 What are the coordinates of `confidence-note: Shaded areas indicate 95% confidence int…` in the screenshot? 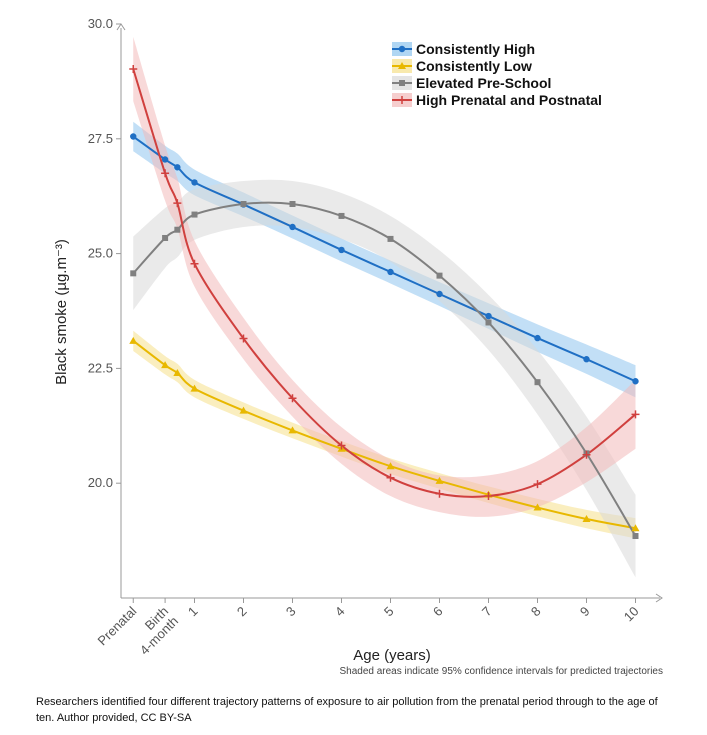 It's located at (501, 671).